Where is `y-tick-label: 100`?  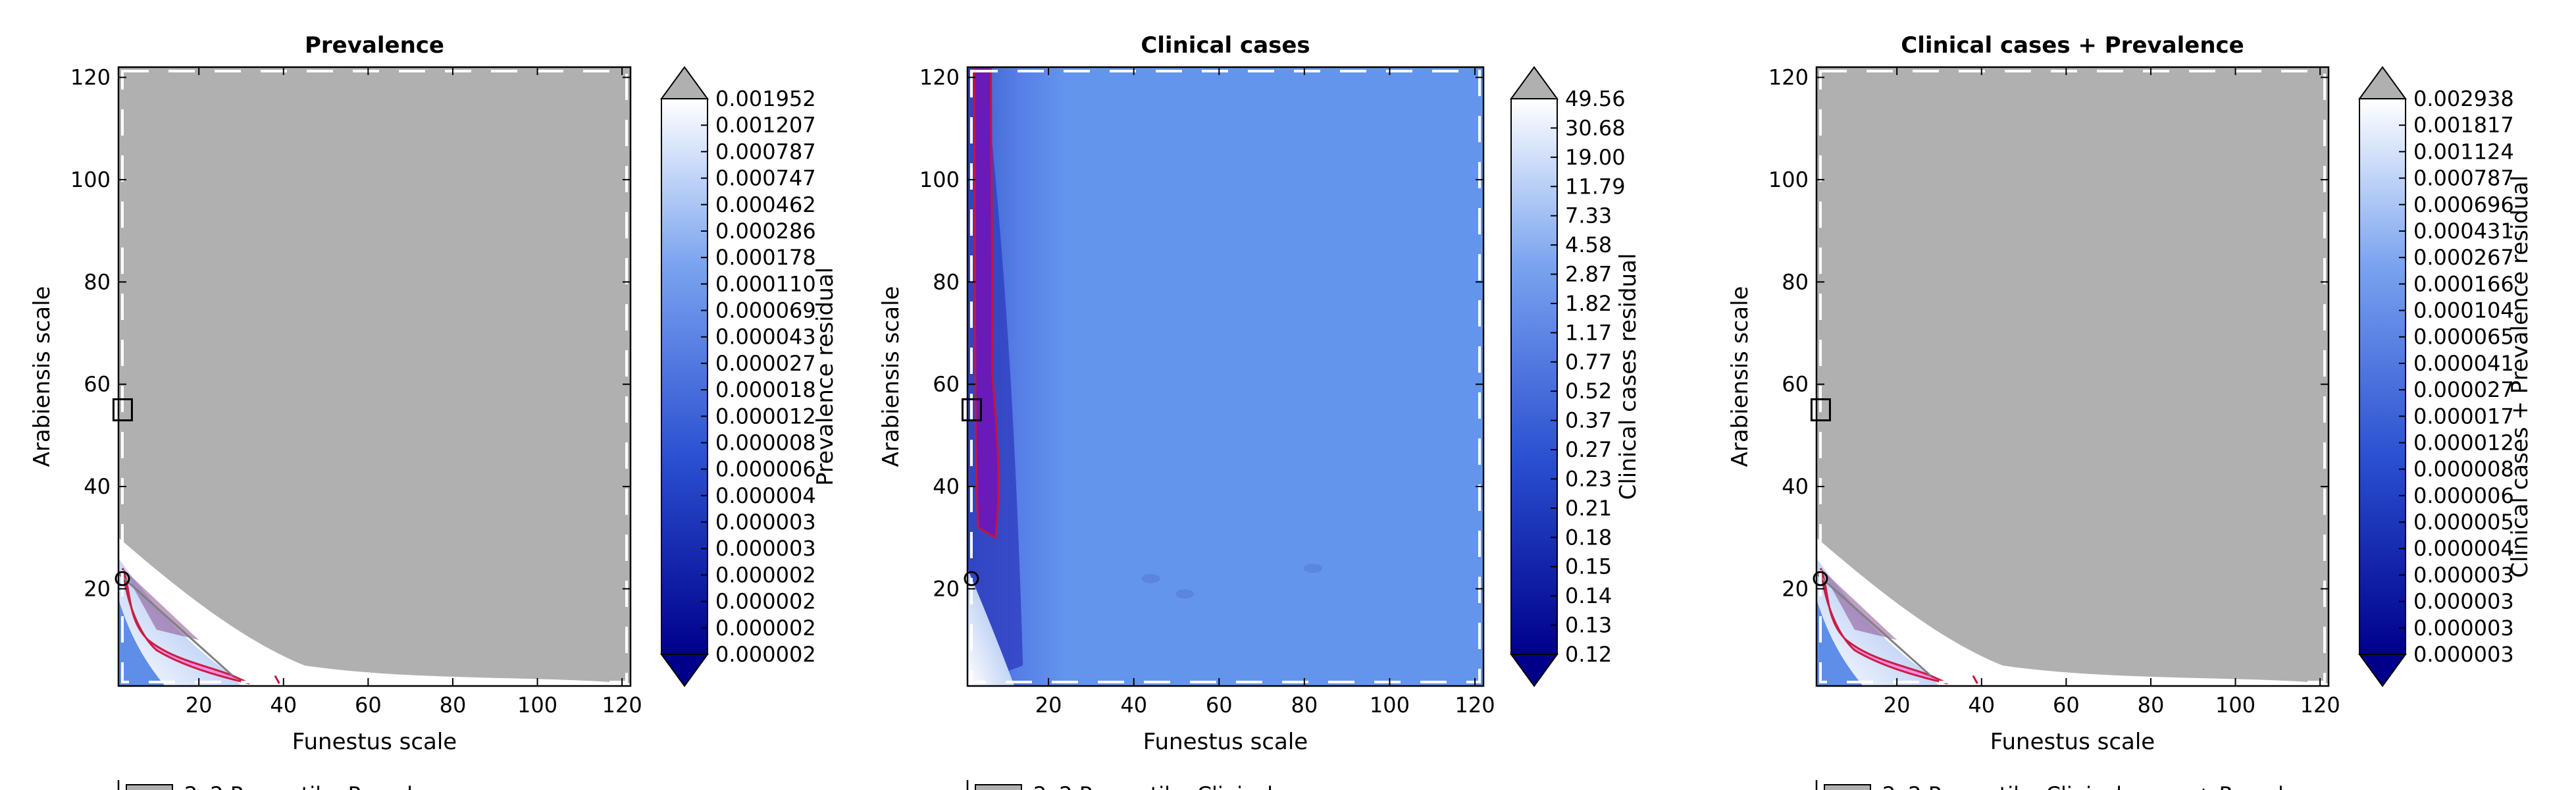
y-tick-label: 100 is located at coordinates (939, 179).